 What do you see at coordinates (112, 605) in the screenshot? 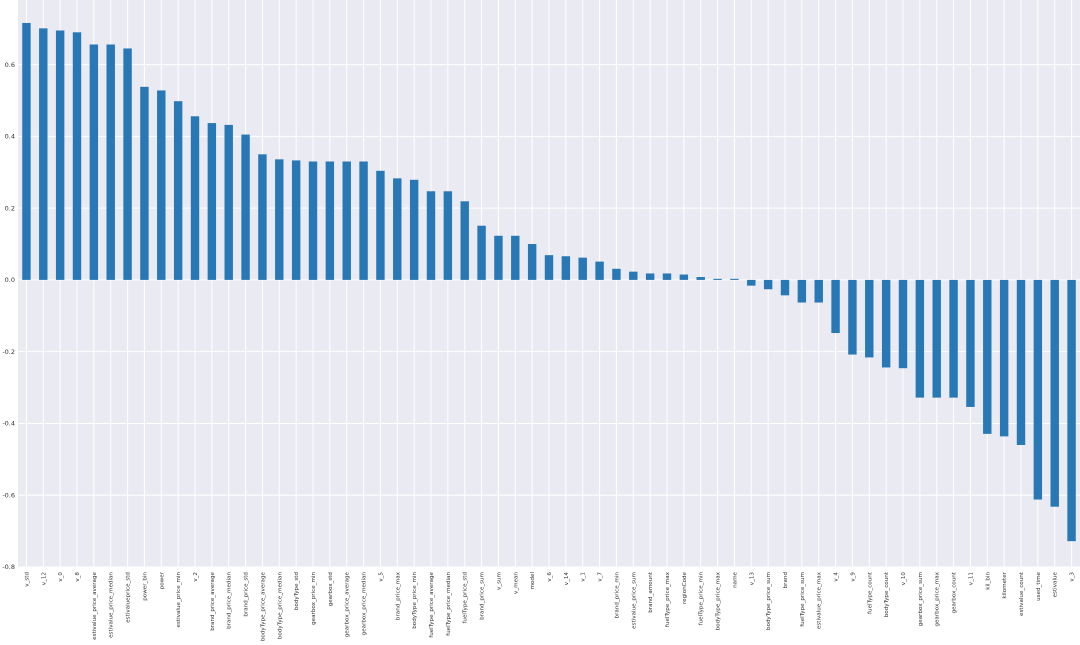
I see `x-tick-label: estivalue_price_median` at bounding box center [112, 605].